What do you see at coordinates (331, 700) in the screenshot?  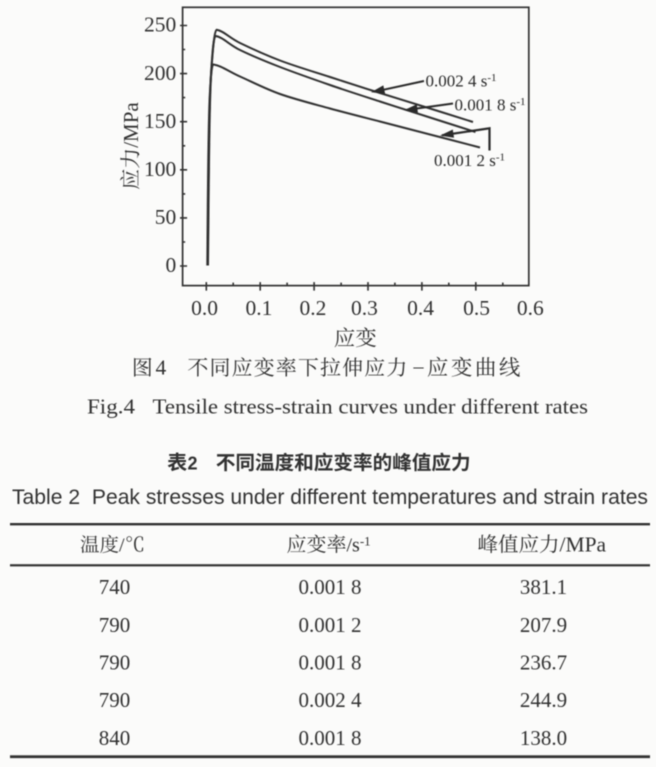 I see `svg-text: 0.002 4` at bounding box center [331, 700].